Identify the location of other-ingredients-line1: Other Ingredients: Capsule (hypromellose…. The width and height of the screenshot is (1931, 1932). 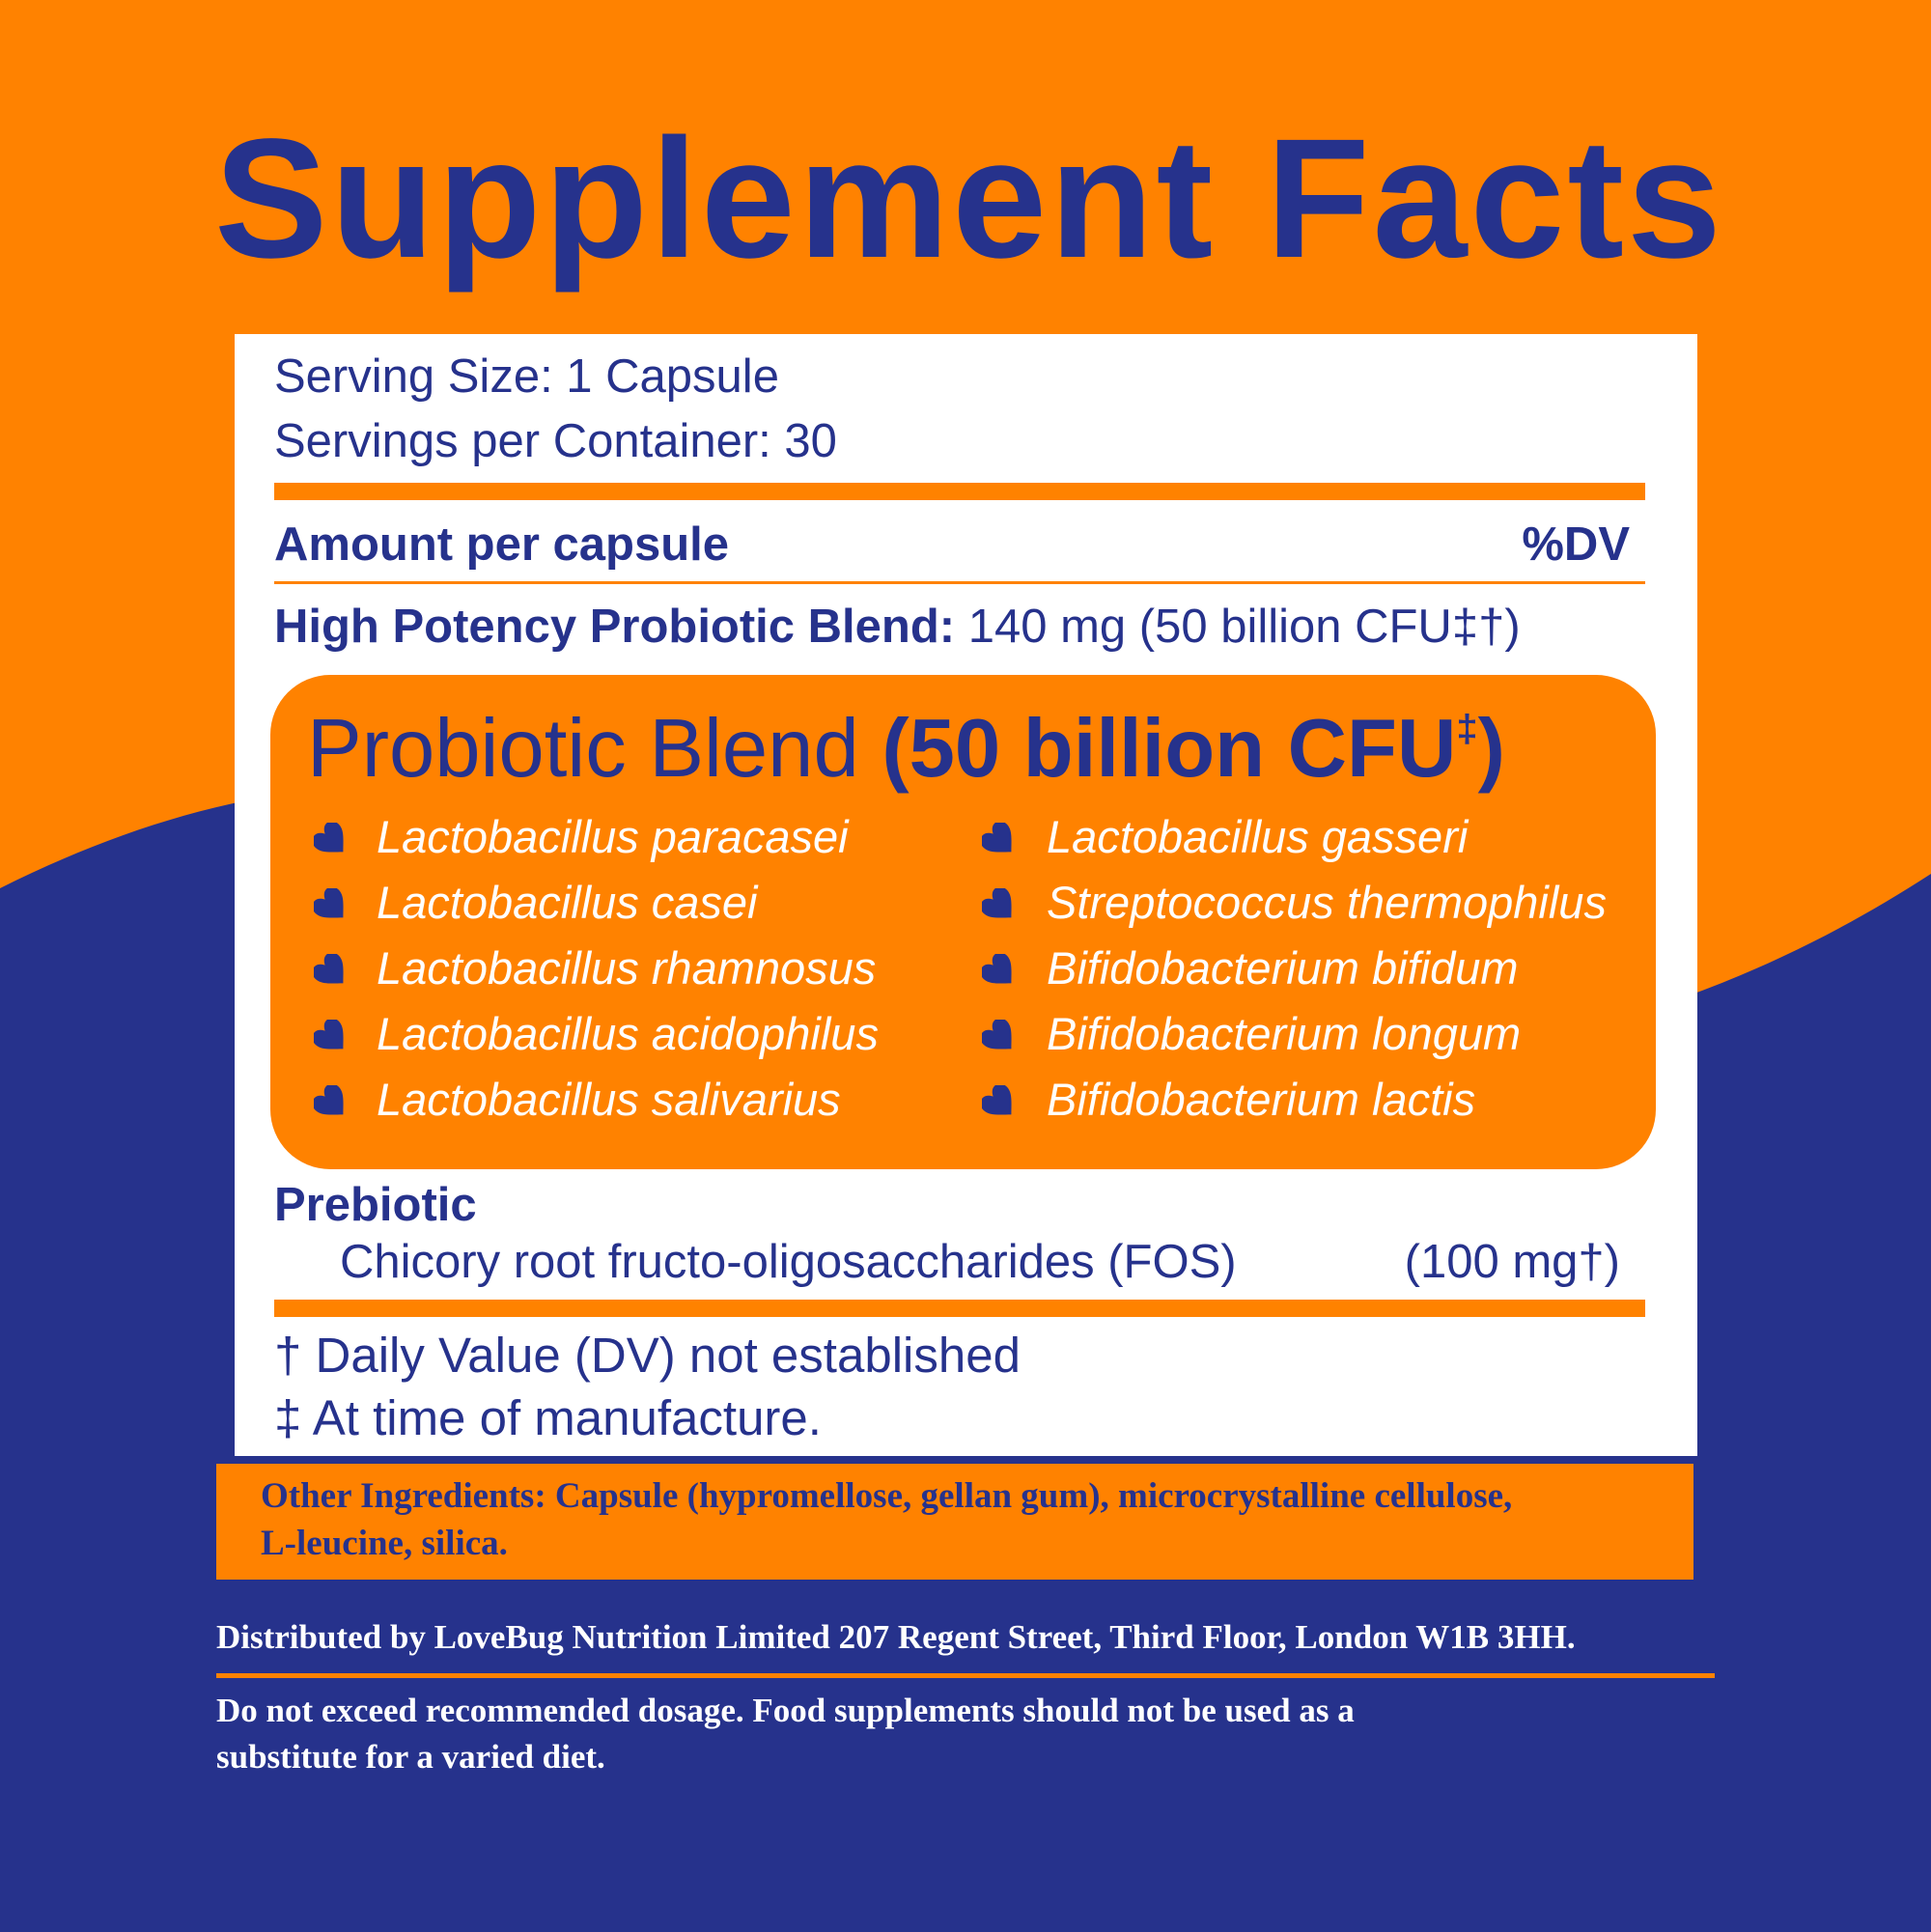
(887, 1496).